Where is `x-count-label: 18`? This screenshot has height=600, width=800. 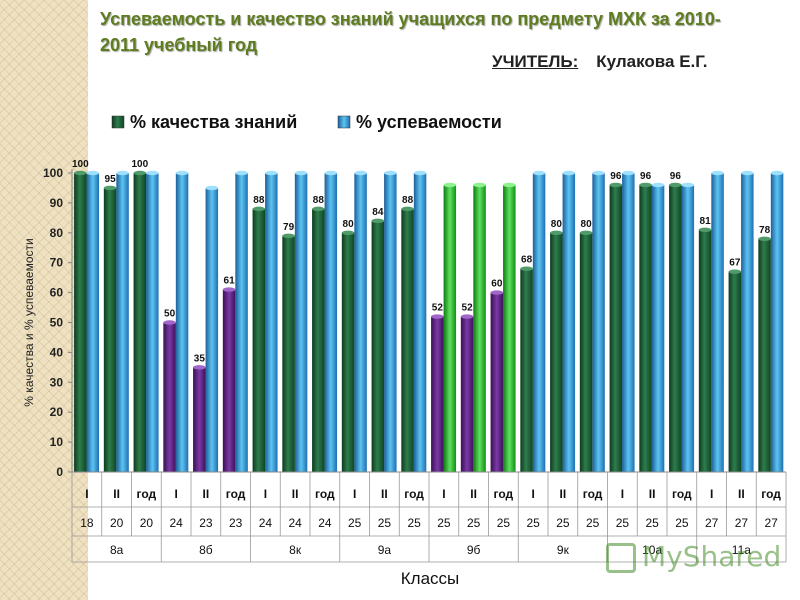
x-count-label: 18 is located at coordinates (87, 523).